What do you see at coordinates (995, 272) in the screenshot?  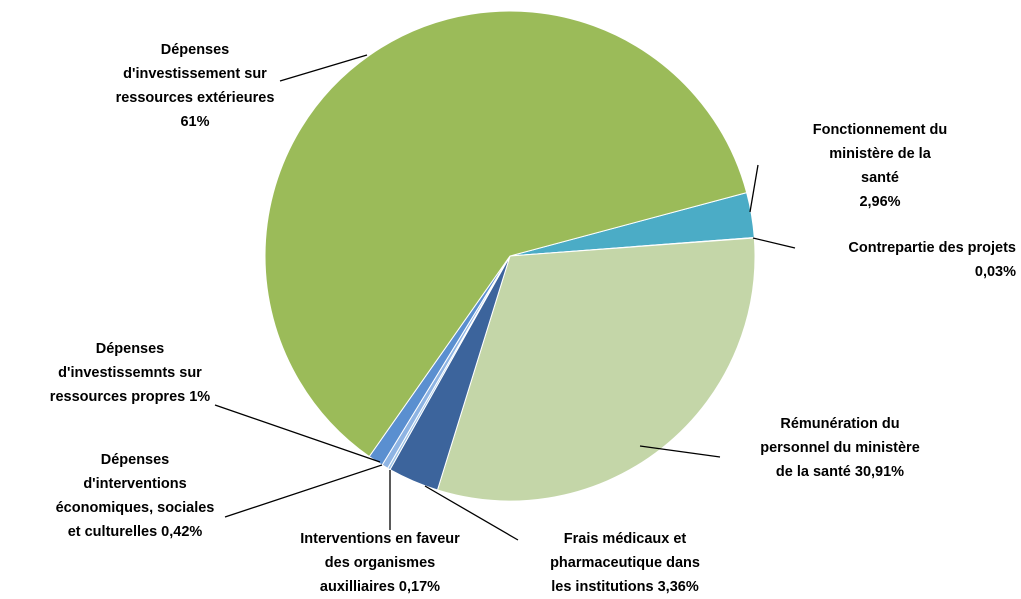 I see `value-label: 0,03%` at bounding box center [995, 272].